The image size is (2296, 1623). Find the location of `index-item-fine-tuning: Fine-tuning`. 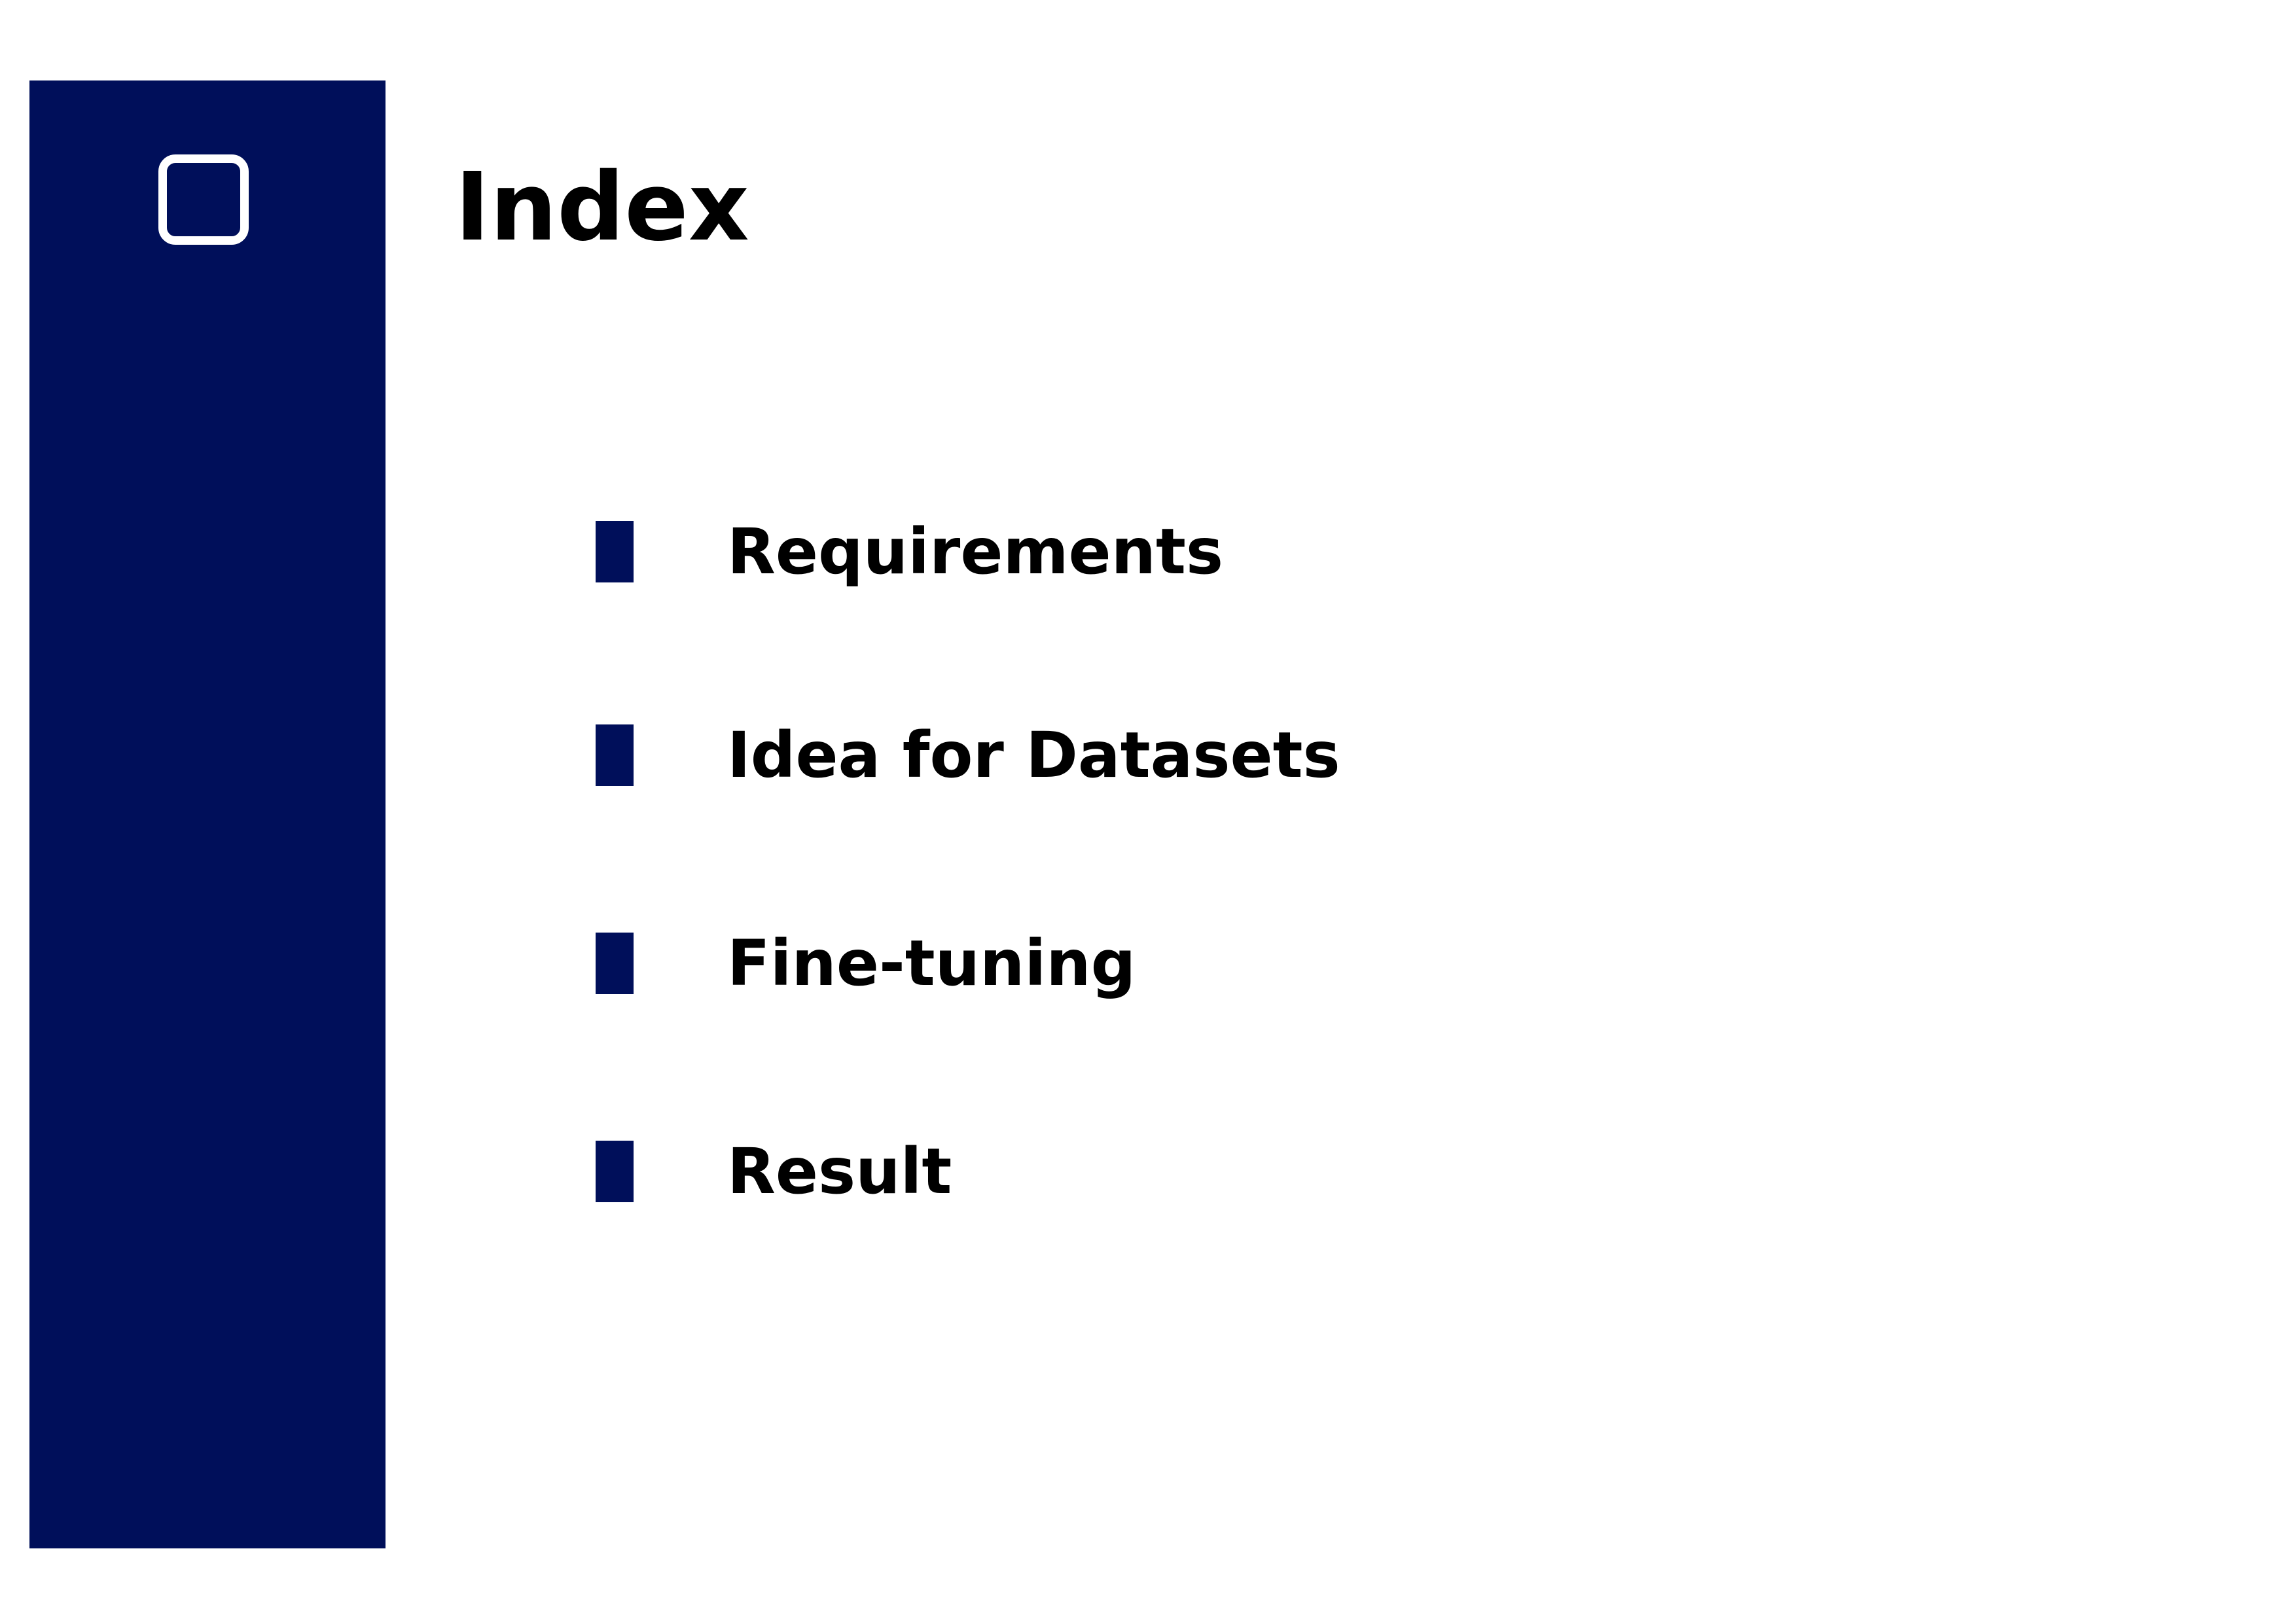

index-item-fine-tuning: Fine-tuning is located at coordinates (866, 963).